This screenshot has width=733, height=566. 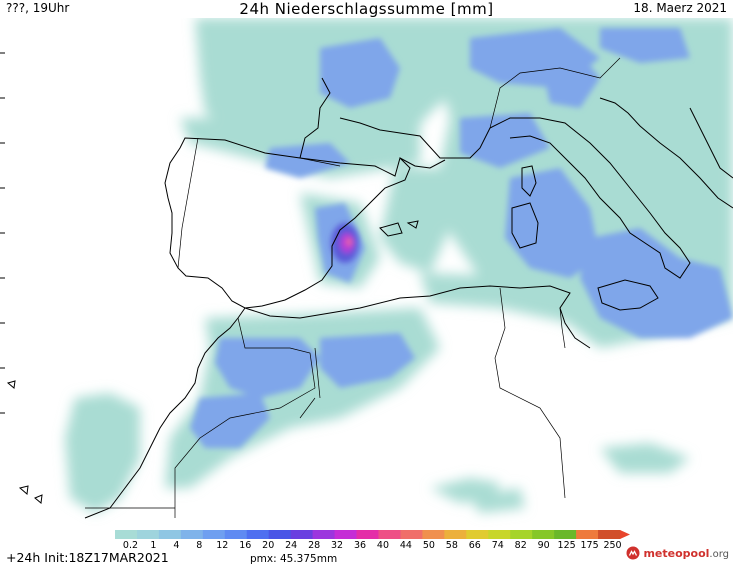 I want to click on legend-label: 12, so click(x=222, y=545).